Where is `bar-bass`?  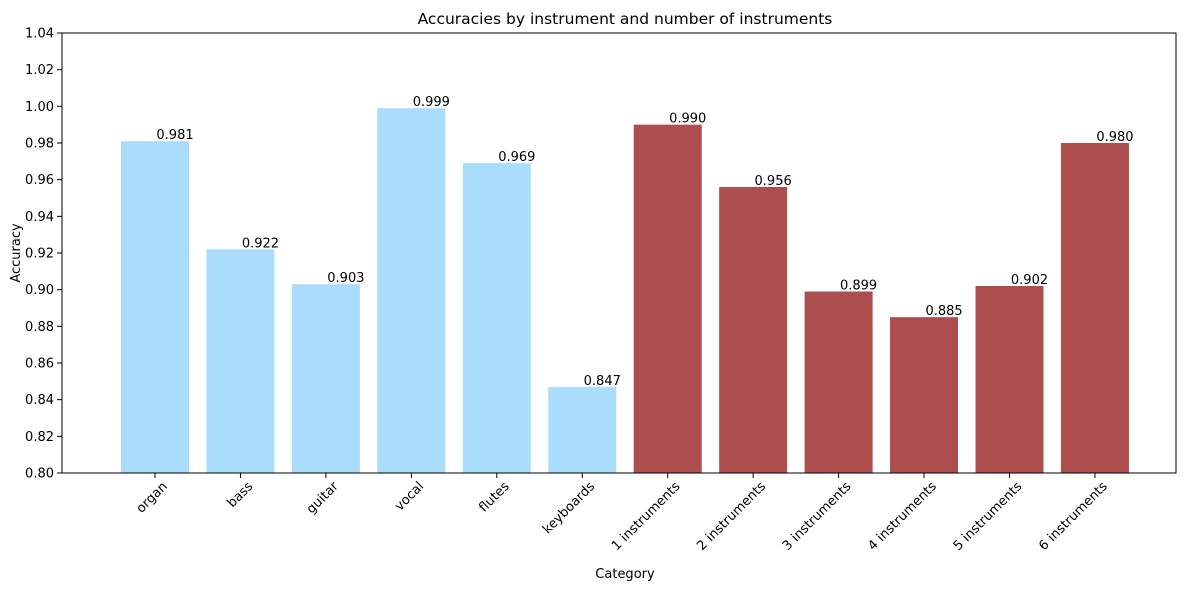 bar-bass is located at coordinates (240, 361).